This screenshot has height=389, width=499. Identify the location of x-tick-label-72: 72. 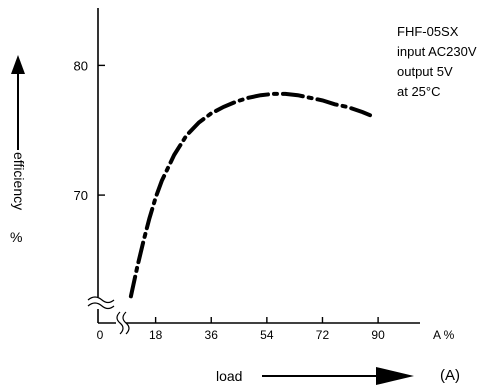
(323, 335).